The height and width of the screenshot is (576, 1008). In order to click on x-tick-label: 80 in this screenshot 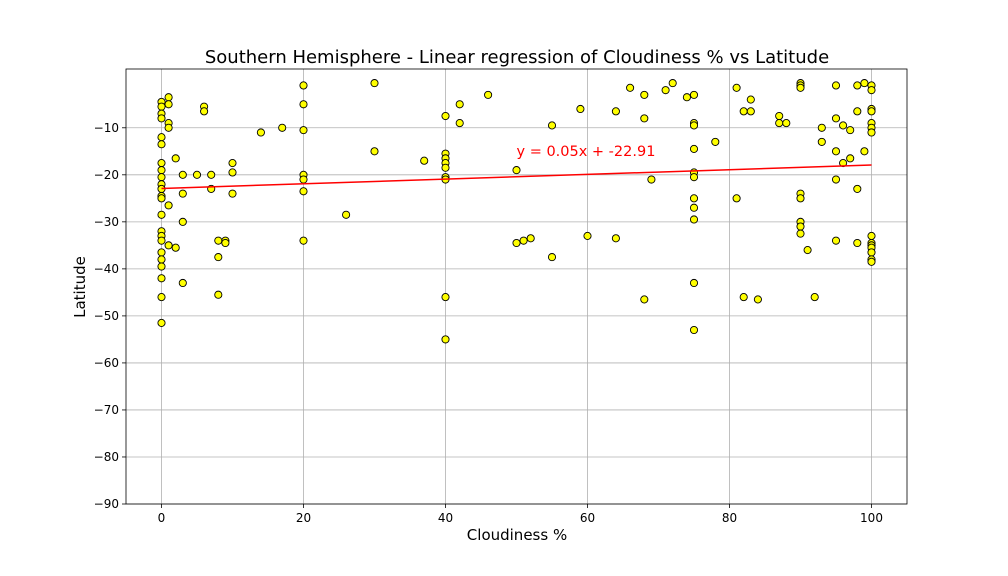, I will do `click(729, 518)`.